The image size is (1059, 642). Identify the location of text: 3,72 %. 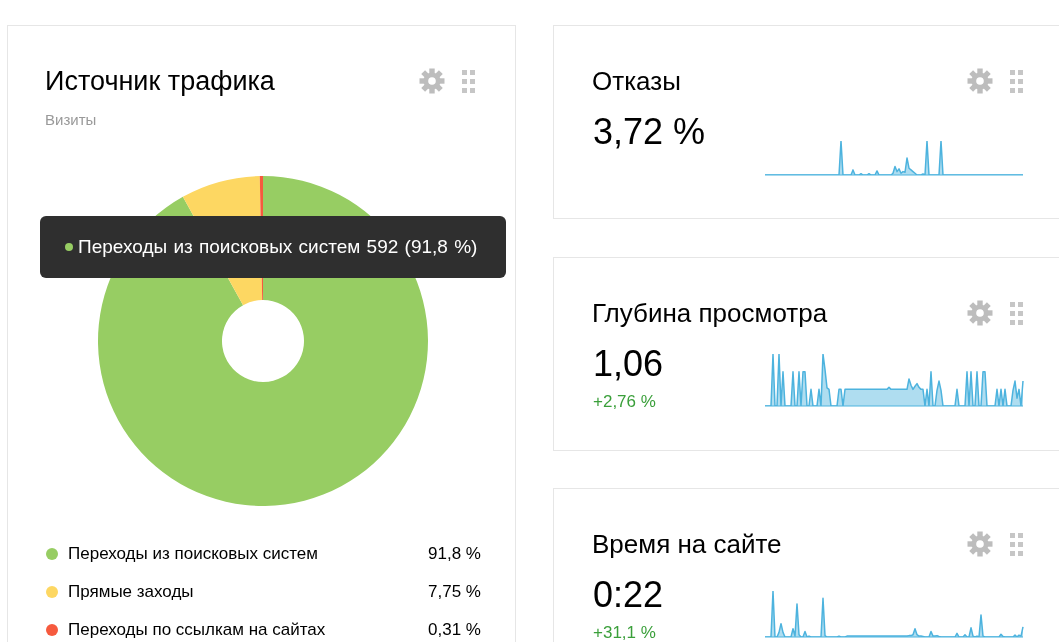
(649, 131).